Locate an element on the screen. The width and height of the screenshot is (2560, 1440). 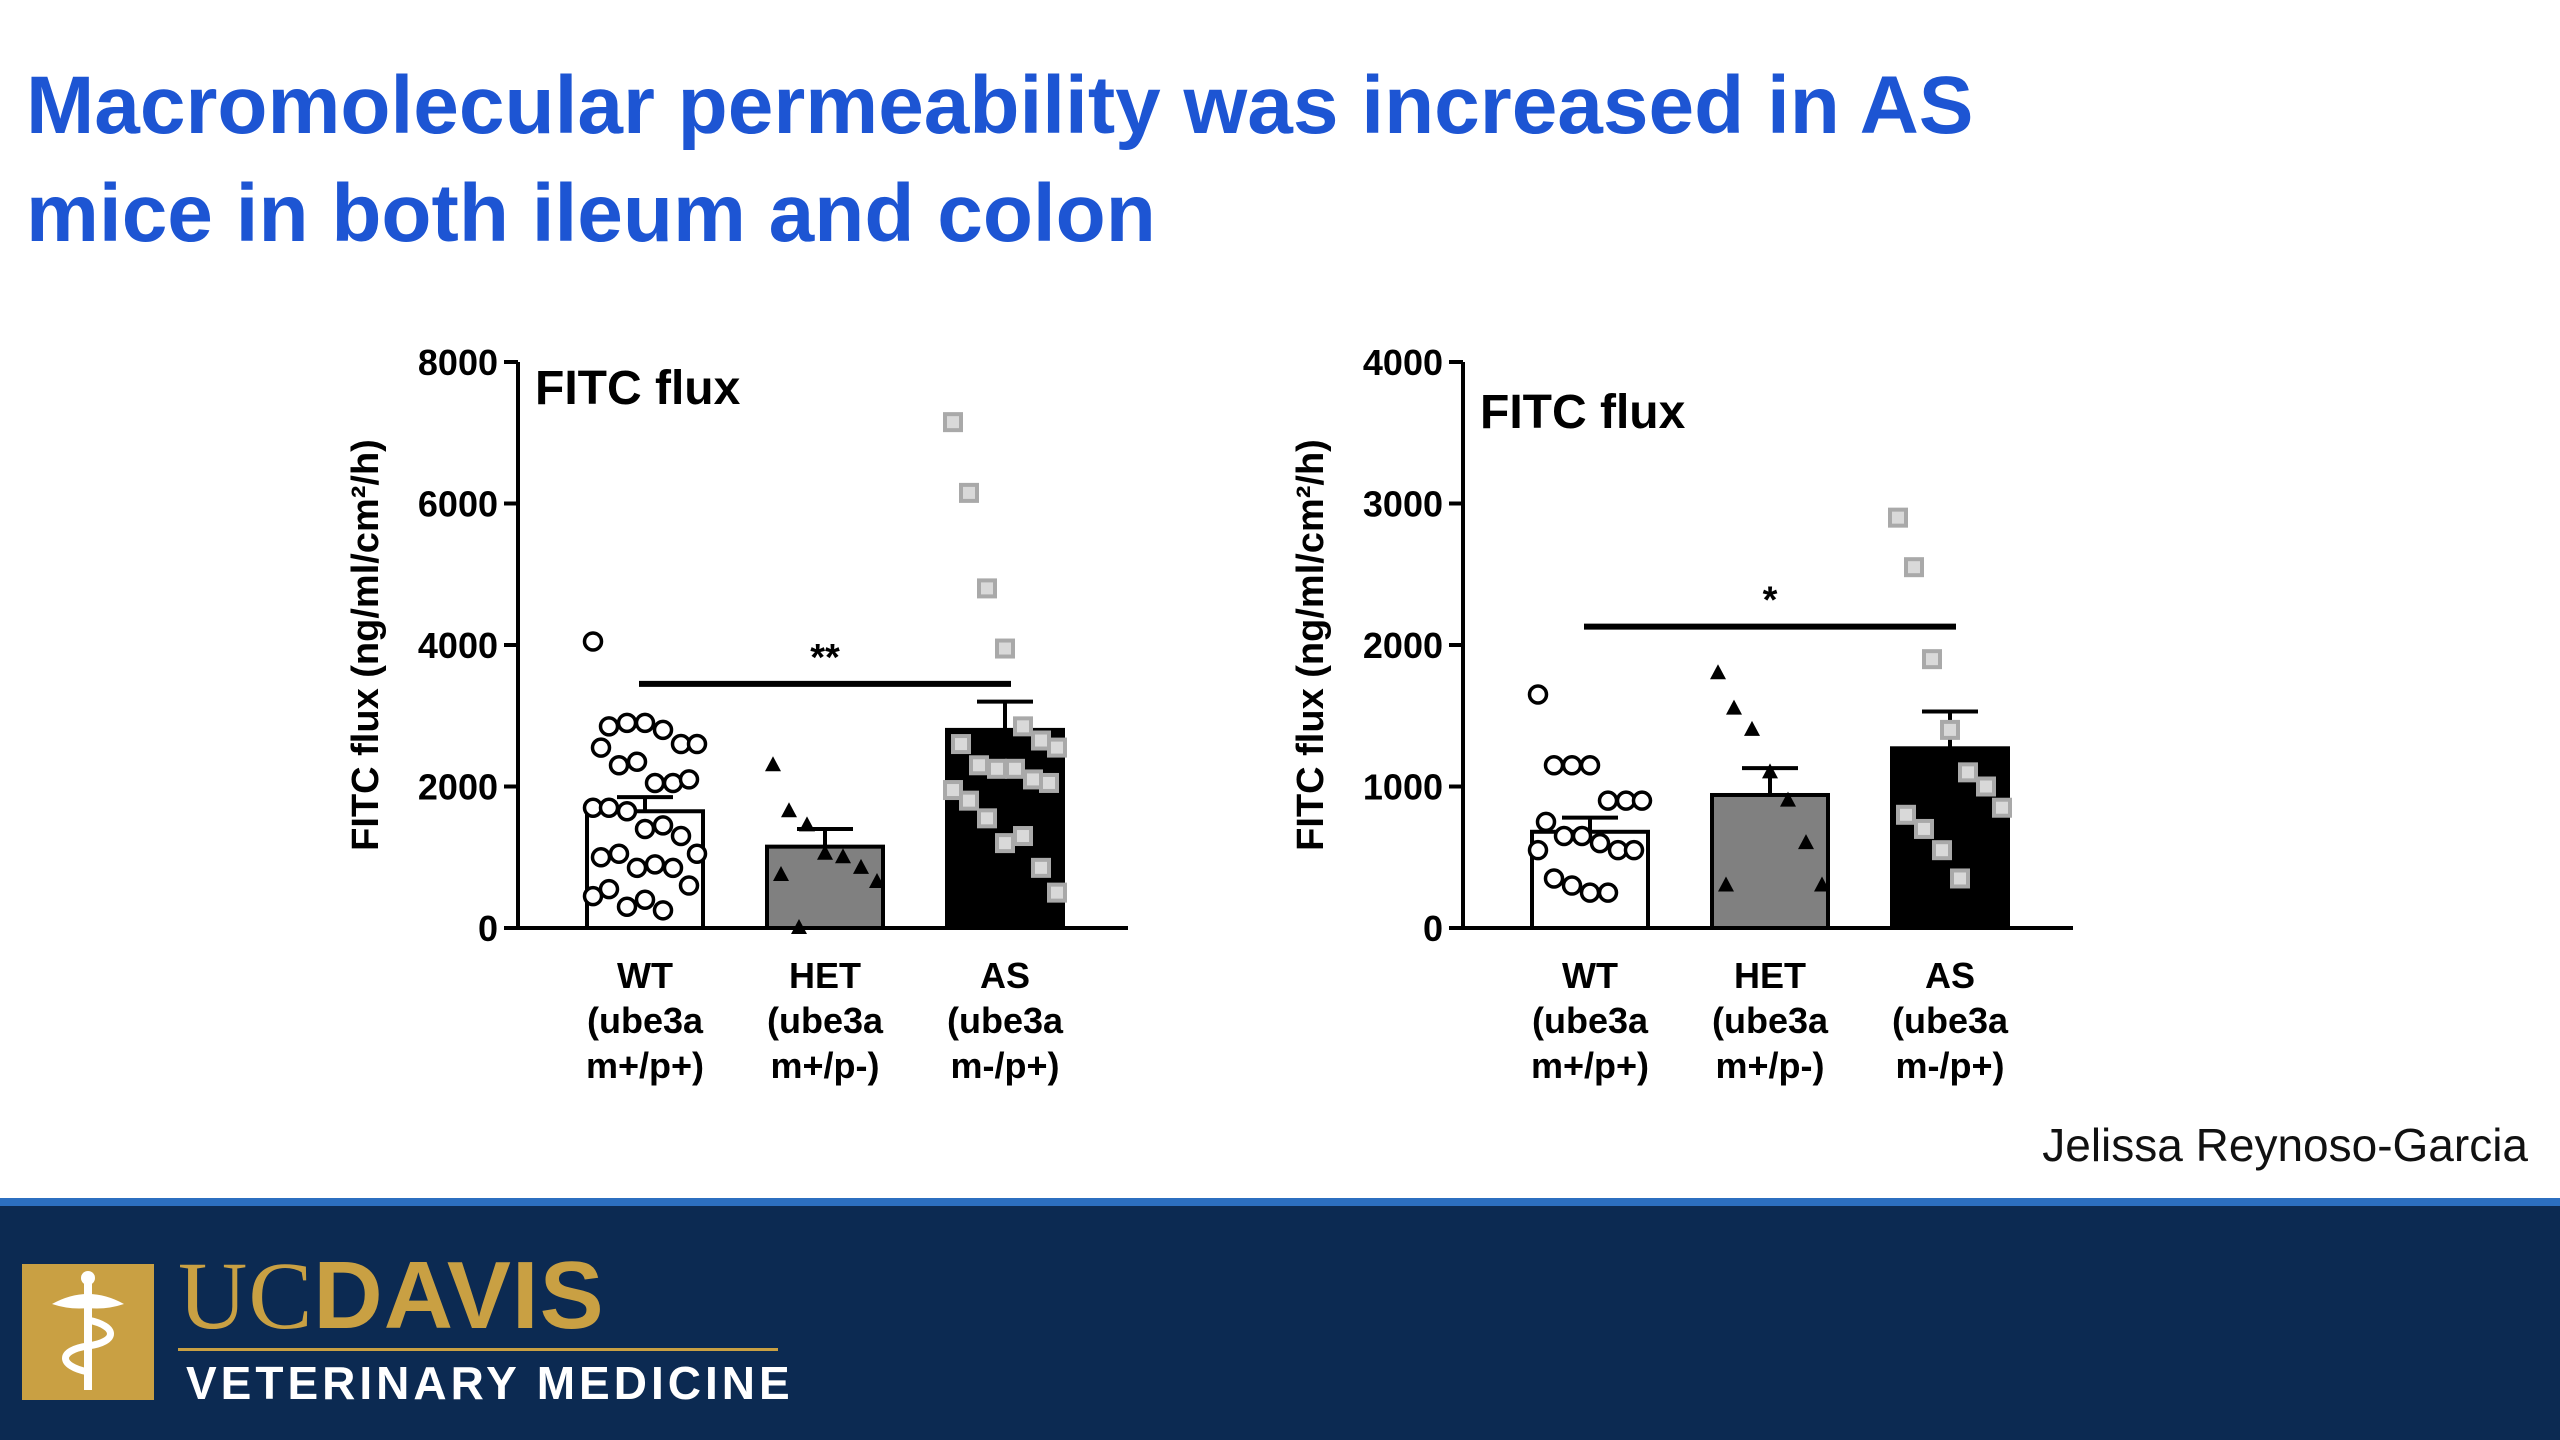
panel2-category-label: WT is located at coordinates (1590, 975).